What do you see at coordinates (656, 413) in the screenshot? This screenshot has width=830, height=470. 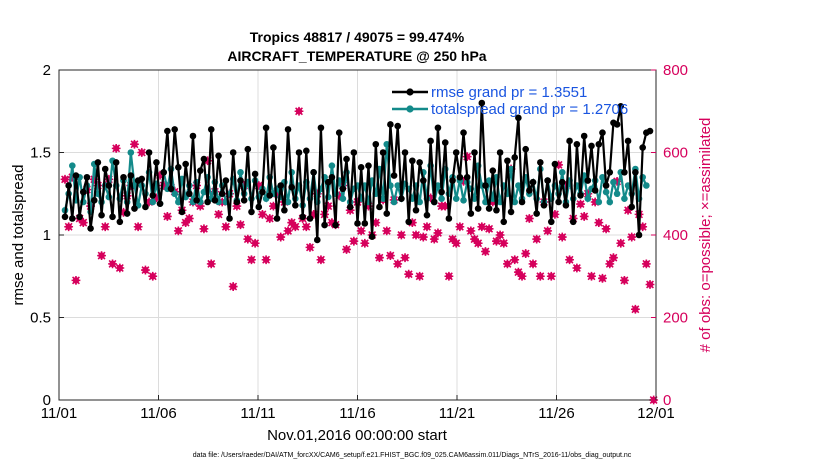 I see `x-tick-label: 12/01` at bounding box center [656, 413].